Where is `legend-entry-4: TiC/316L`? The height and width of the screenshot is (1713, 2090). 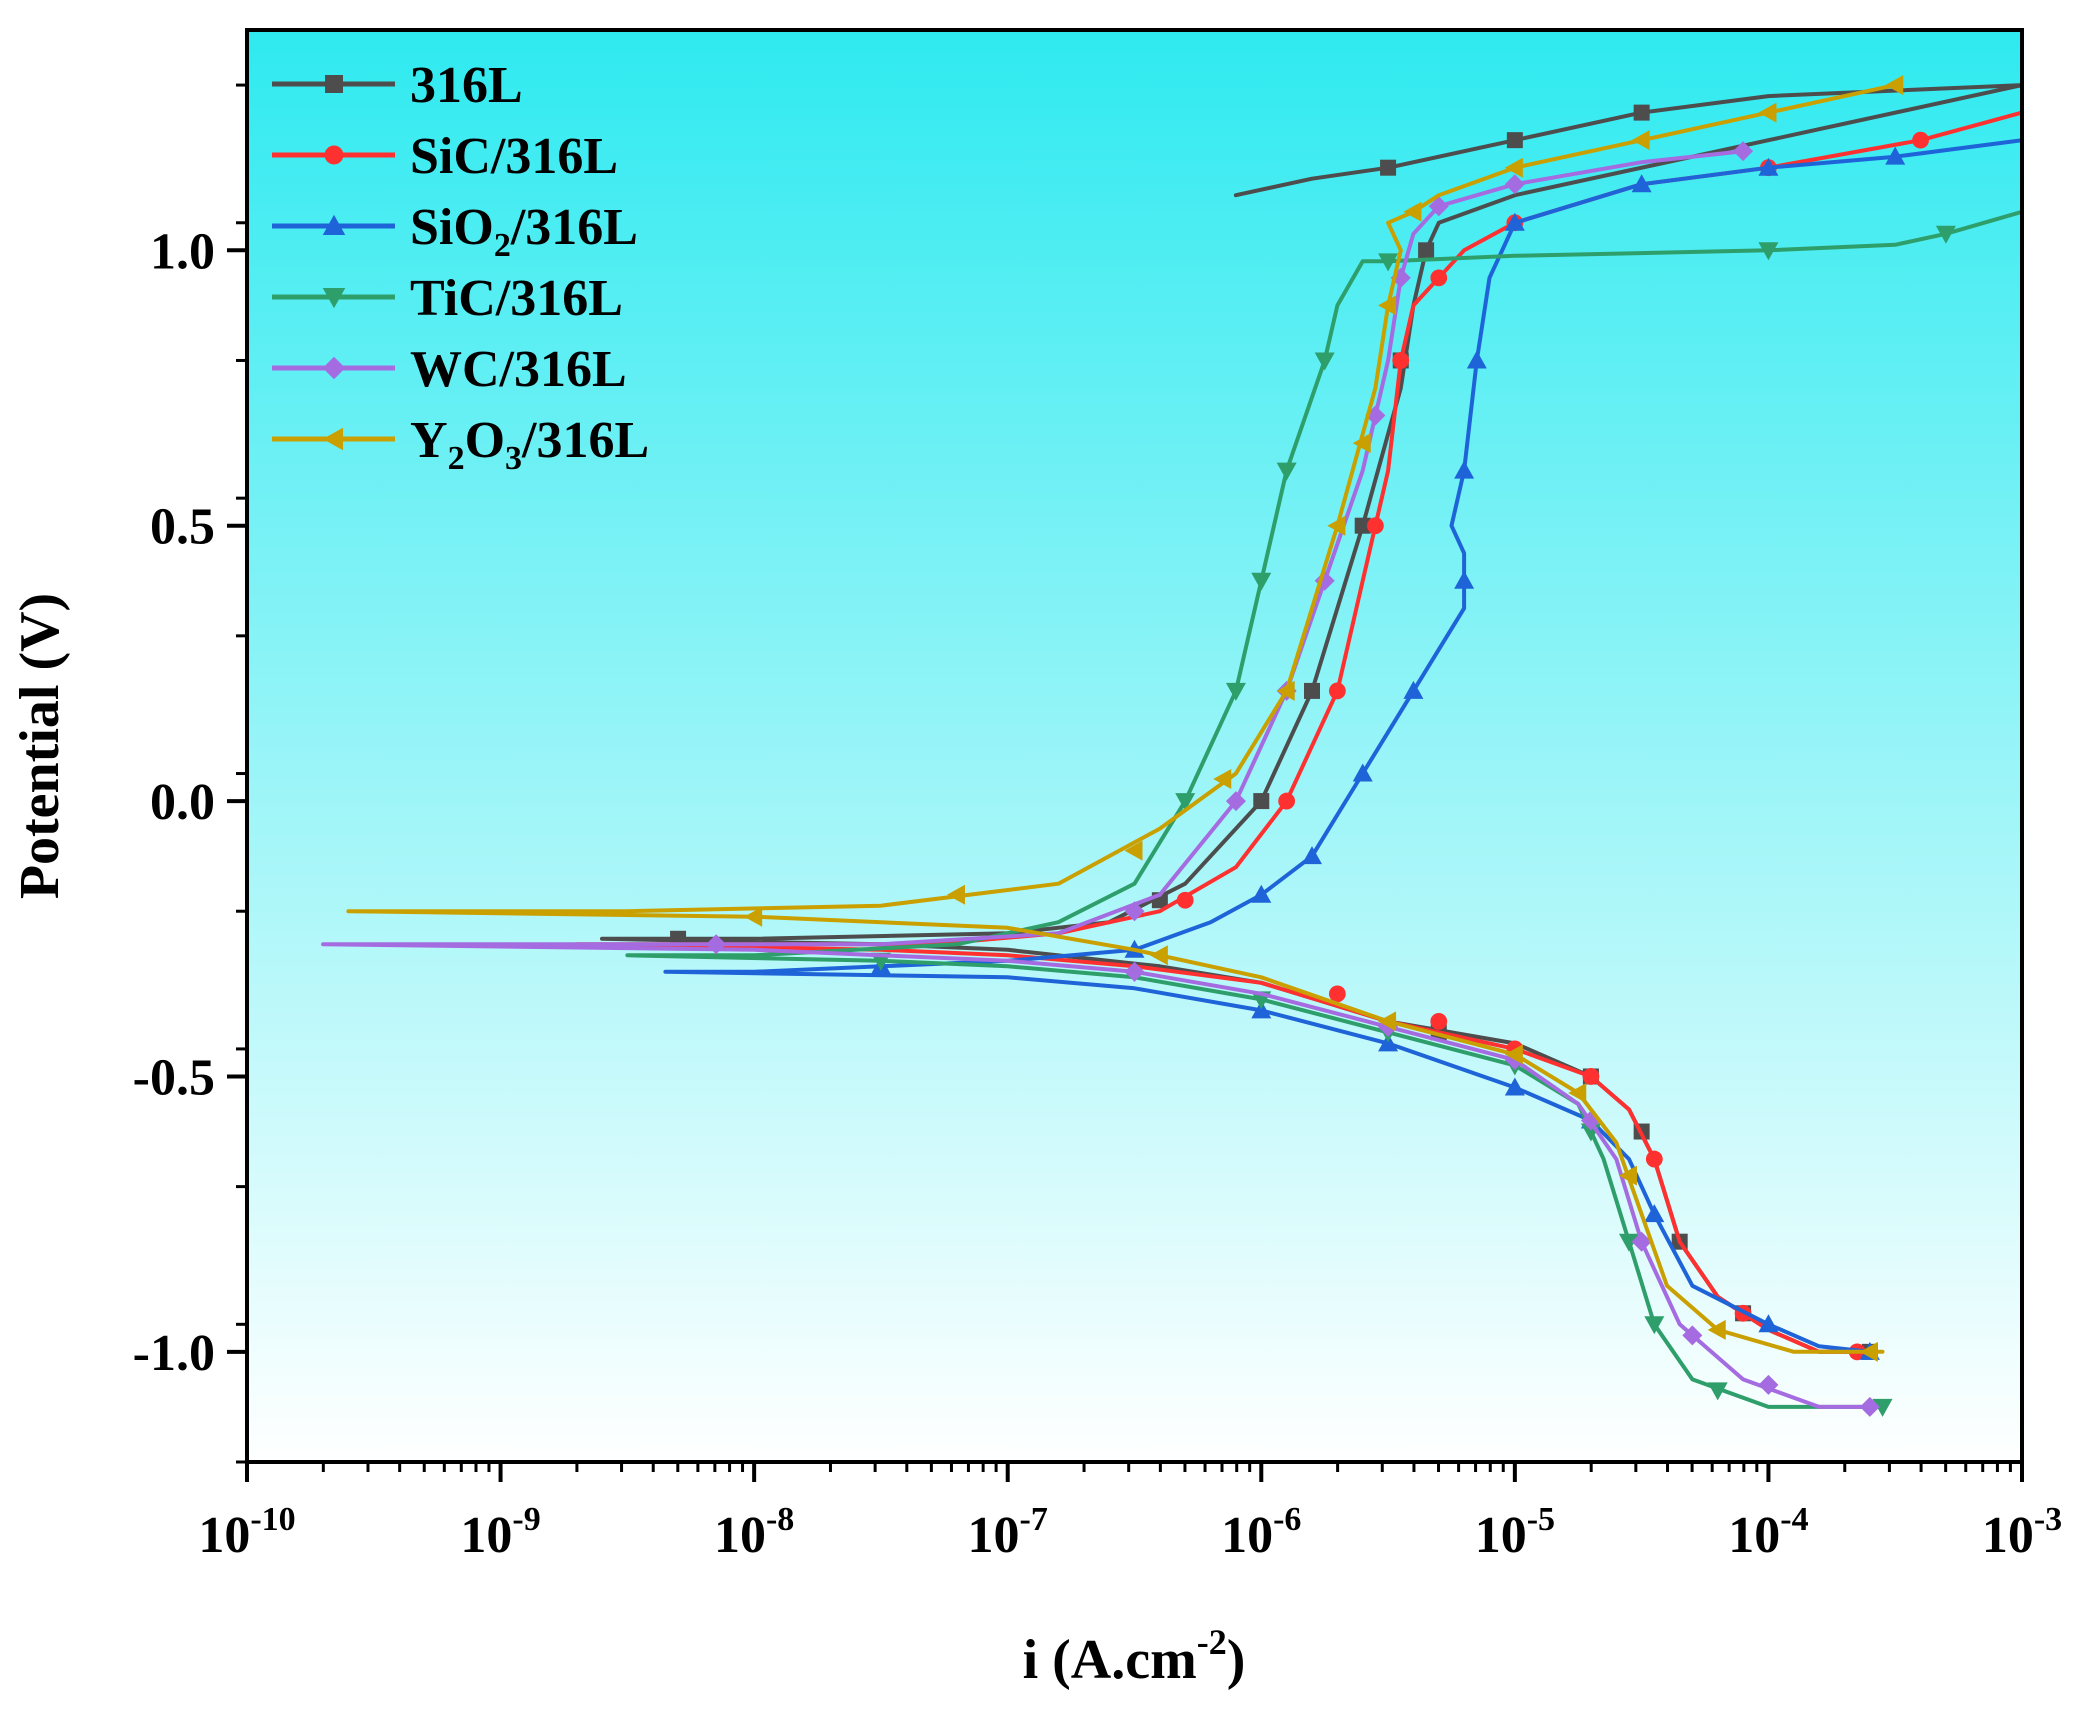 legend-entry-4: TiC/316L is located at coordinates (447, 298).